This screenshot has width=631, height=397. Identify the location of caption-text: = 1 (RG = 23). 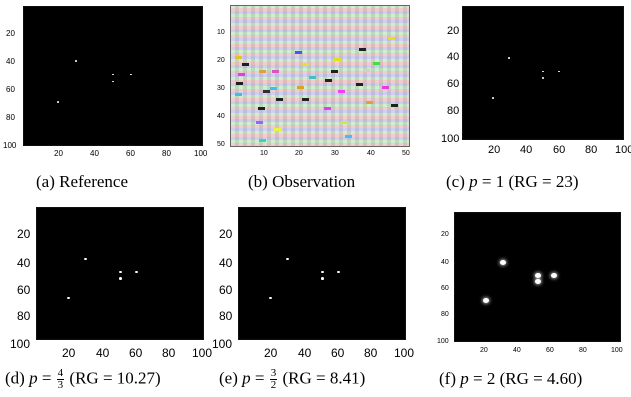
(528, 181).